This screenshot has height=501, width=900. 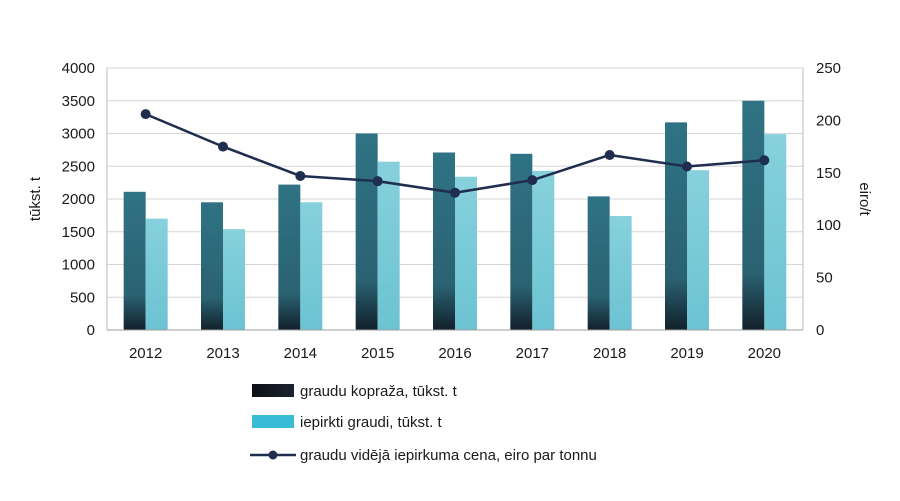 What do you see at coordinates (145, 353) in the screenshot?
I see `x-tick-label: 2012` at bounding box center [145, 353].